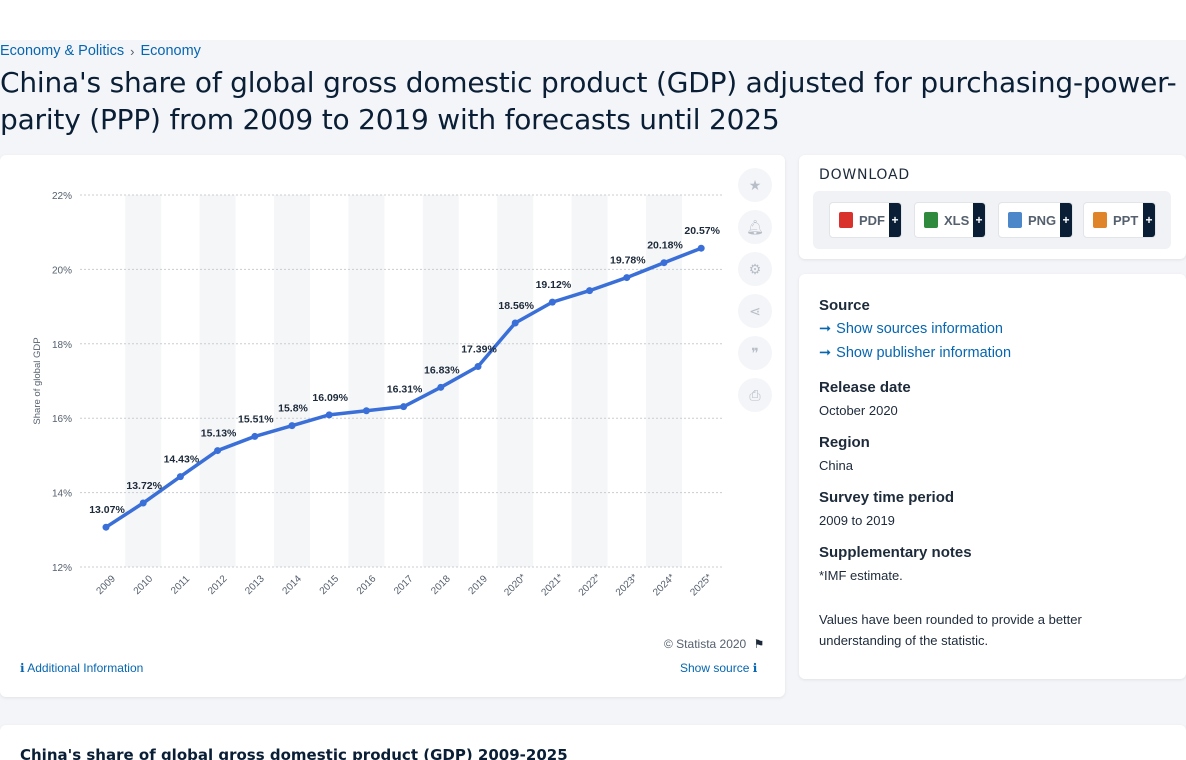 Image resolution: width=1186 pixels, height=760 pixels. I want to click on ppt-label: PPT, so click(1126, 220).